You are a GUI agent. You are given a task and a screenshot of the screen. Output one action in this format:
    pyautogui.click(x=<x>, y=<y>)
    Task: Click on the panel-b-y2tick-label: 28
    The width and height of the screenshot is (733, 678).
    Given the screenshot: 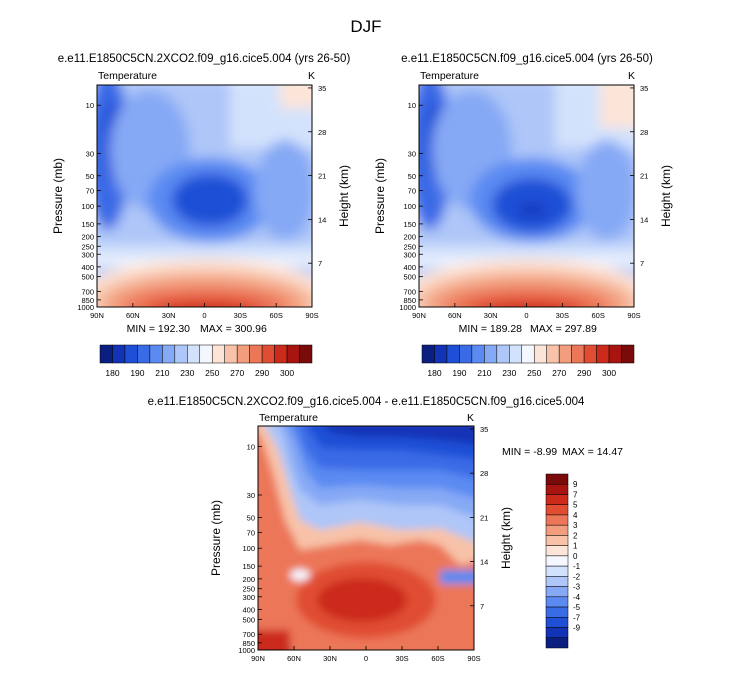 What is the action you would take?
    pyautogui.click(x=644, y=132)
    